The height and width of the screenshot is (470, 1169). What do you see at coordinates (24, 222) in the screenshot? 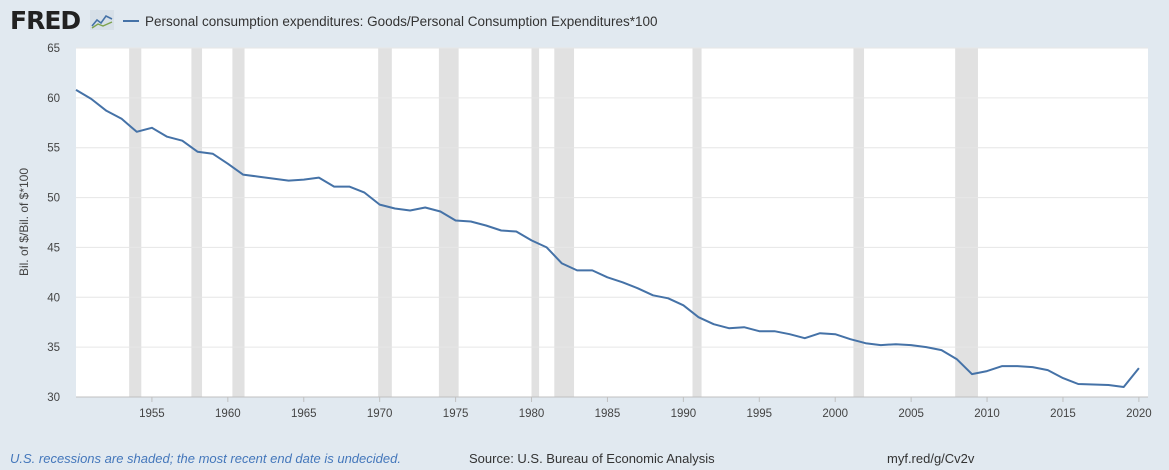
I see `y-axis-title: Bil. of $/Bil. of $*100` at bounding box center [24, 222].